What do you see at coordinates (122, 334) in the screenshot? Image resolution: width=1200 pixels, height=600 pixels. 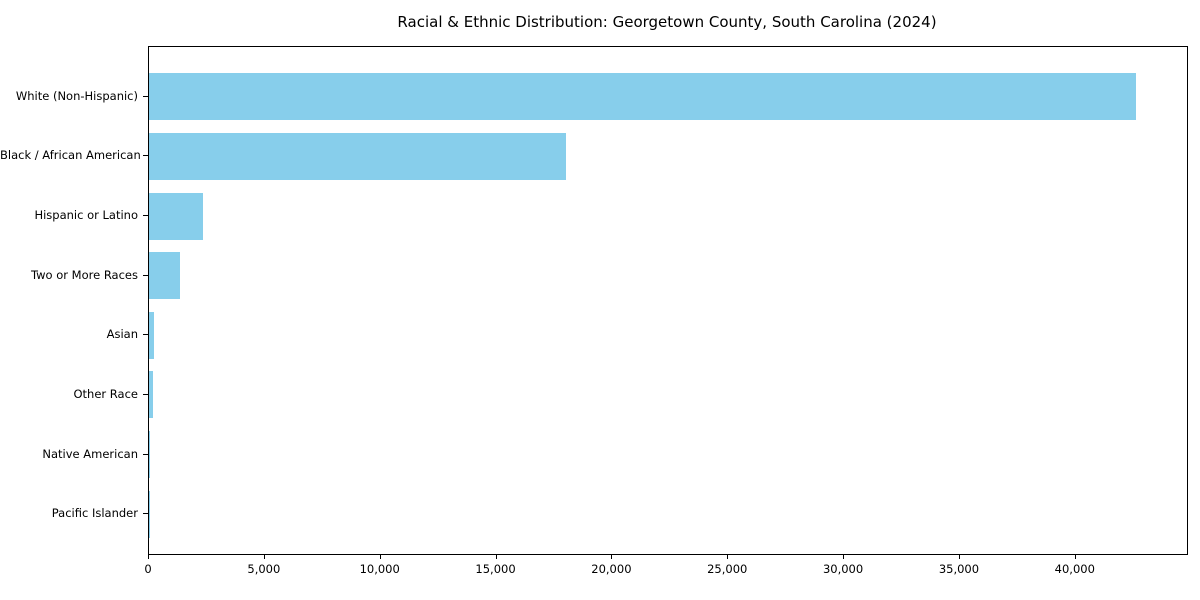 I see `y-tick-label-asian: Asian` at bounding box center [122, 334].